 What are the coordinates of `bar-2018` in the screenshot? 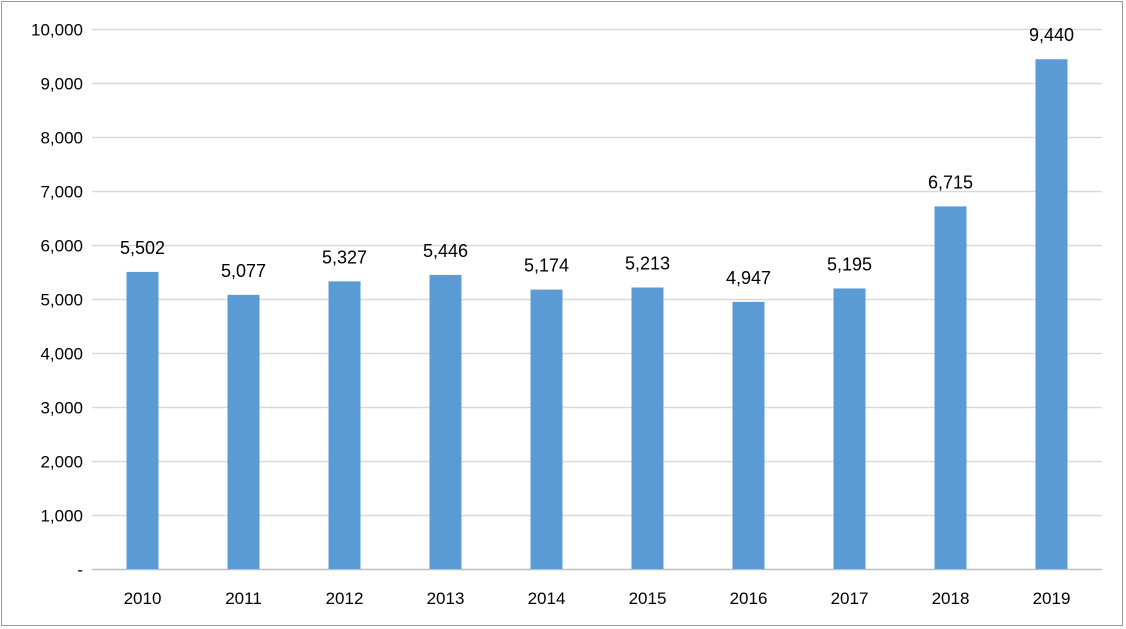 It's located at (950, 387).